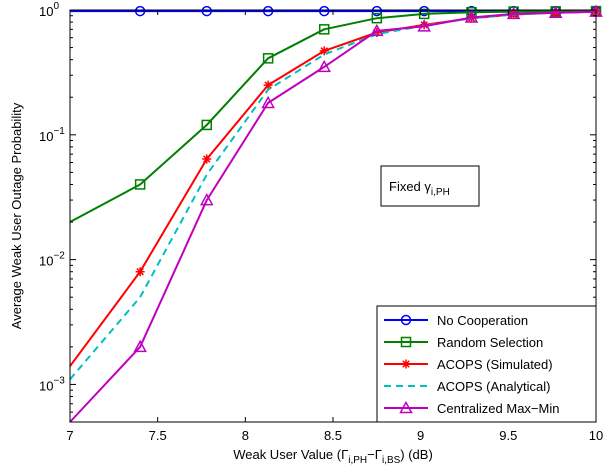 This screenshot has height=471, width=603. Describe the element at coordinates (374, 454) in the screenshot. I see `x-axis-label-part2: −Γ` at that location.